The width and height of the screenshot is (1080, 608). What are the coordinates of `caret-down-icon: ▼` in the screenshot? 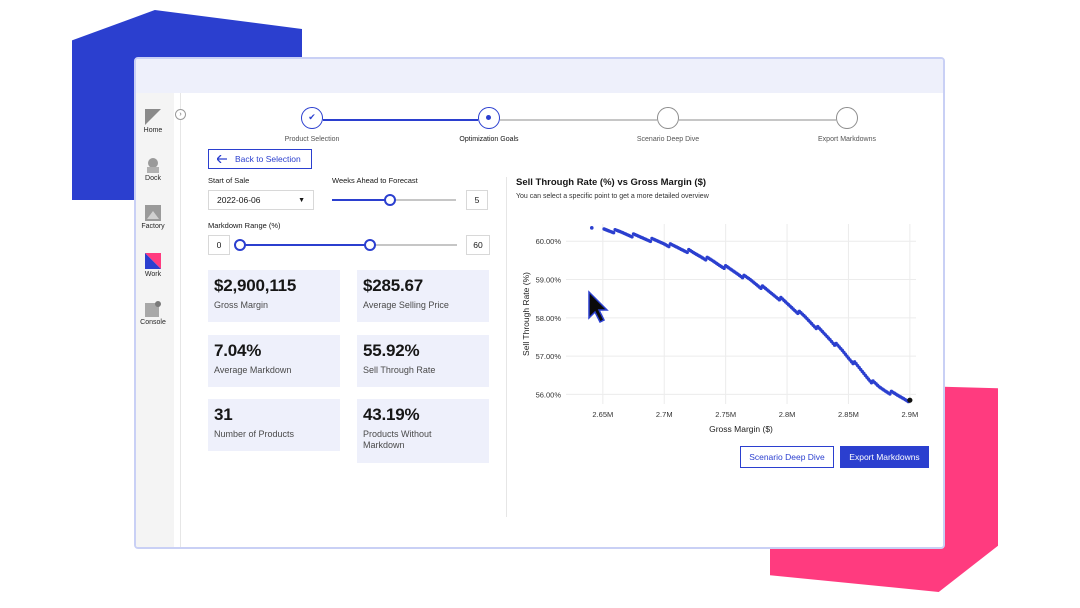 It's located at (301, 200).